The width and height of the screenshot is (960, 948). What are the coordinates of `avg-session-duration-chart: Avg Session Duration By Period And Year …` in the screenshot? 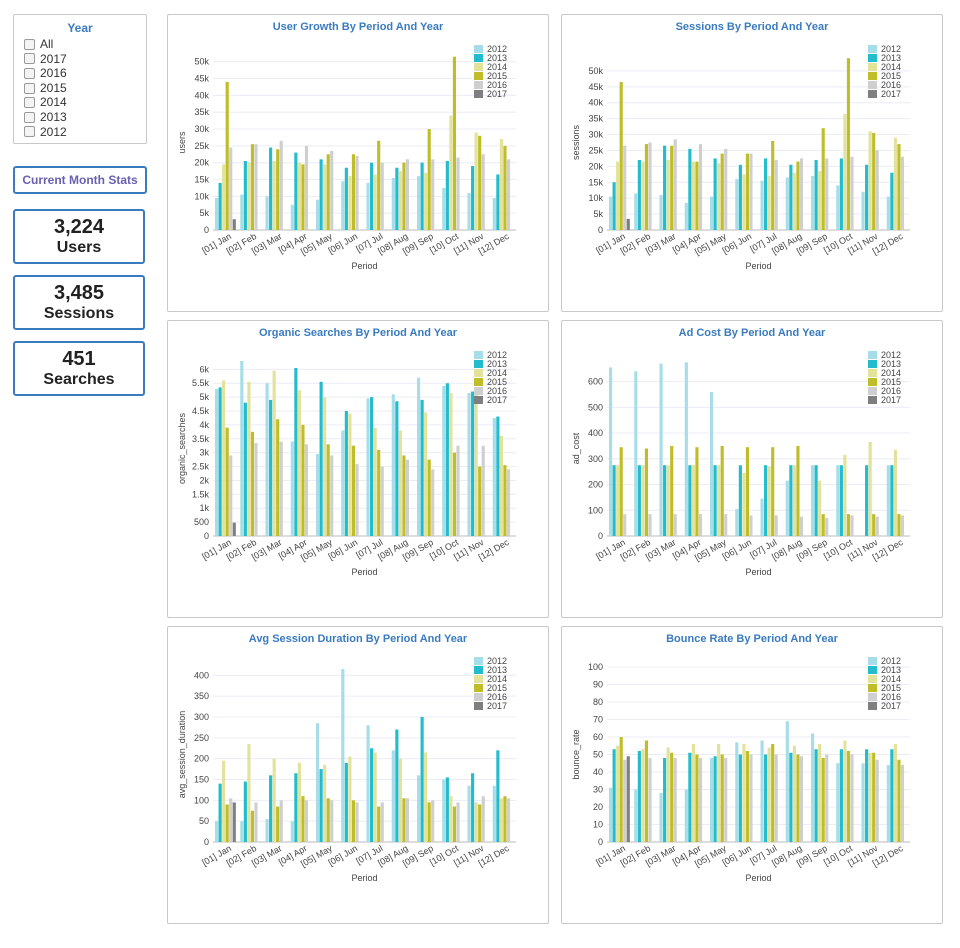 It's located at (358, 775).